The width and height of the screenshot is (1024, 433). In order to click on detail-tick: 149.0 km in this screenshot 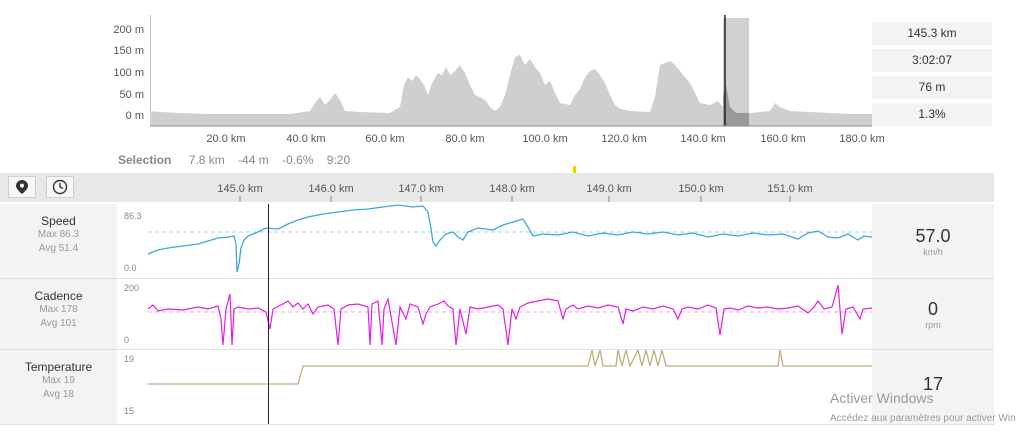, I will do `click(609, 189)`.